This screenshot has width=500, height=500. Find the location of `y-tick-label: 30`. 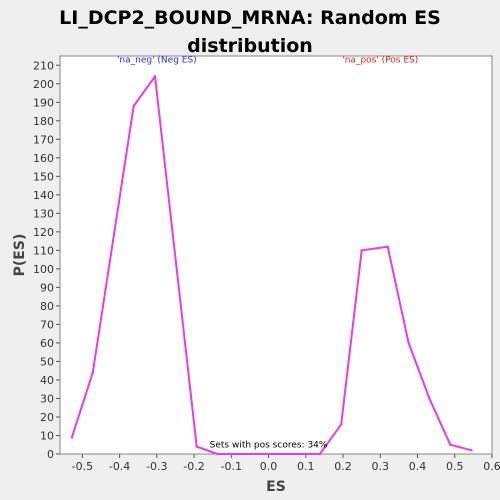

y-tick-label: 30 is located at coordinates (47, 398).